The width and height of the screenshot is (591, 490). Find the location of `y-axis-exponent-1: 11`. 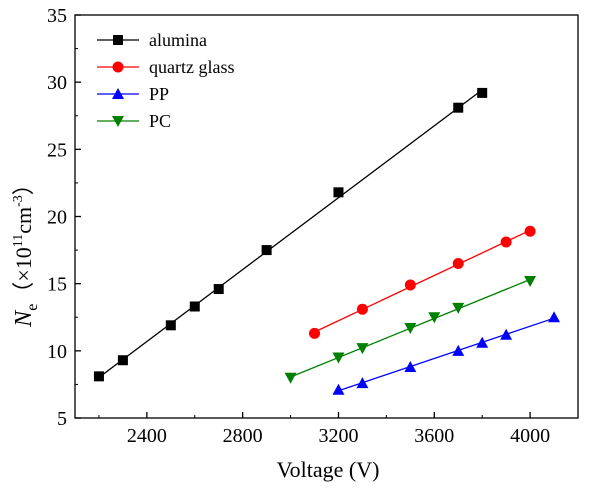

y-axis-exponent-1: 11 is located at coordinates (18, 240).